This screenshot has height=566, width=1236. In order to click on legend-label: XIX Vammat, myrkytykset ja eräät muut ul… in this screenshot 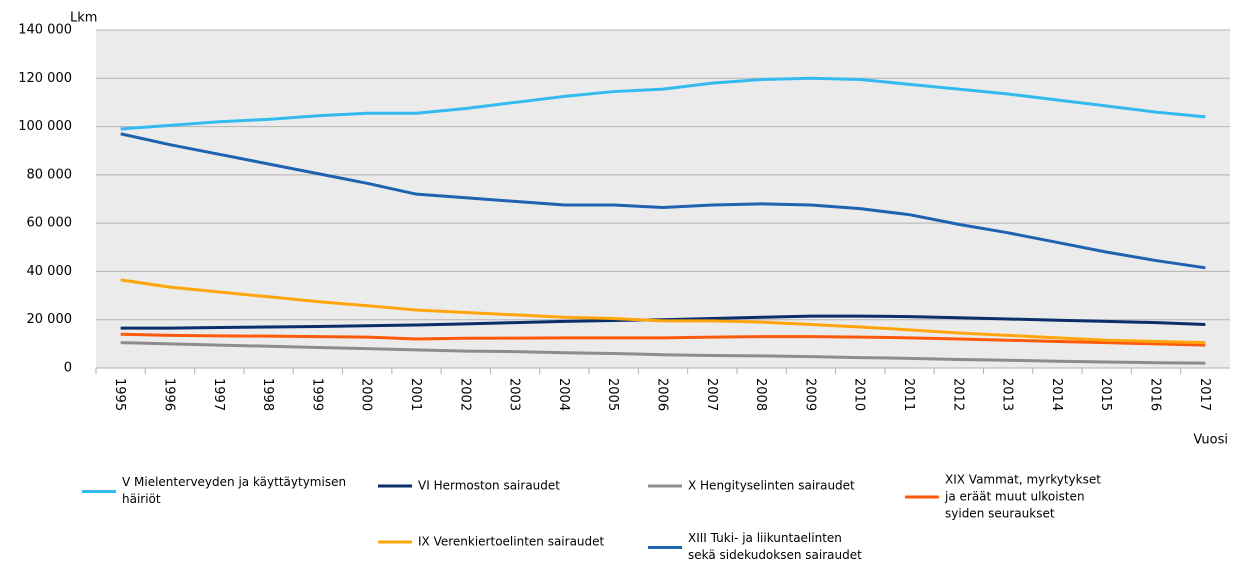, I will do `click(1023, 496)`.